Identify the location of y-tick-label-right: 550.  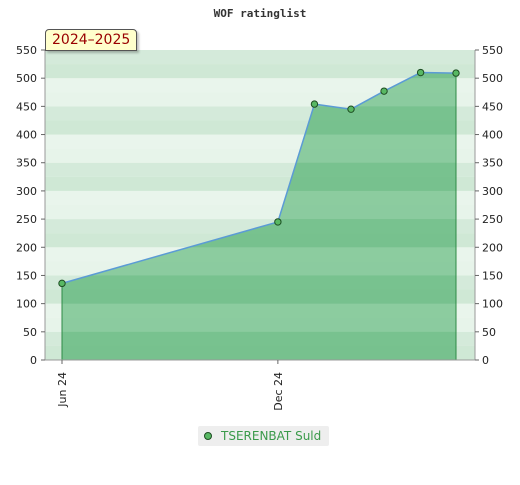
(492, 50).